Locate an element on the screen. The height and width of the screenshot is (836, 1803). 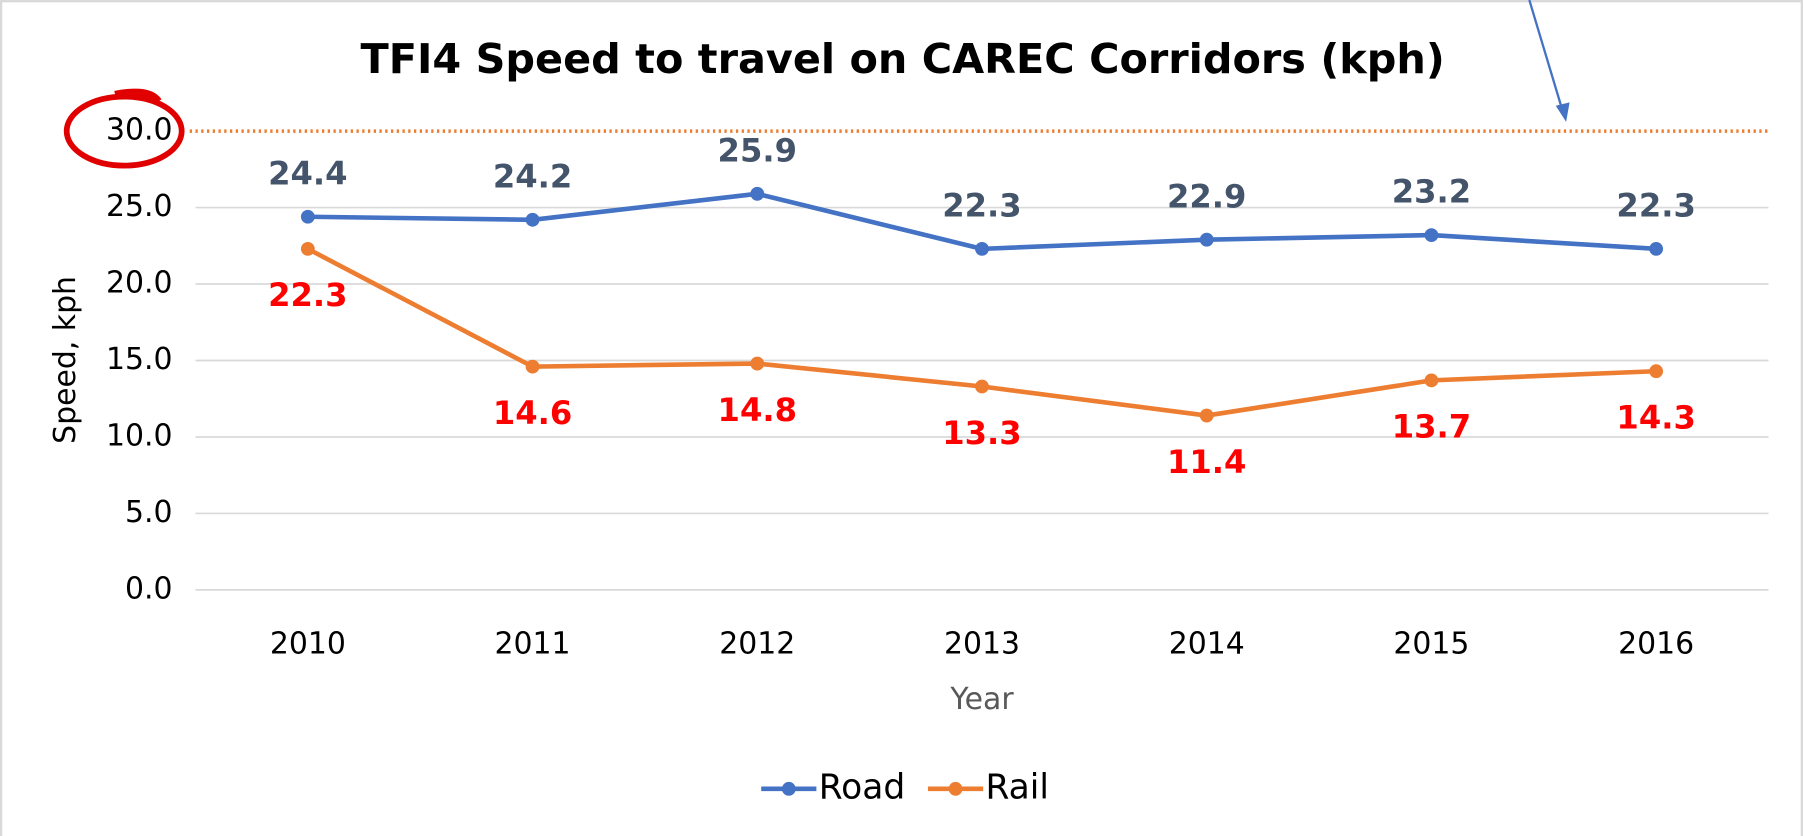
y-tick-label: 25.0 is located at coordinates (139, 206).